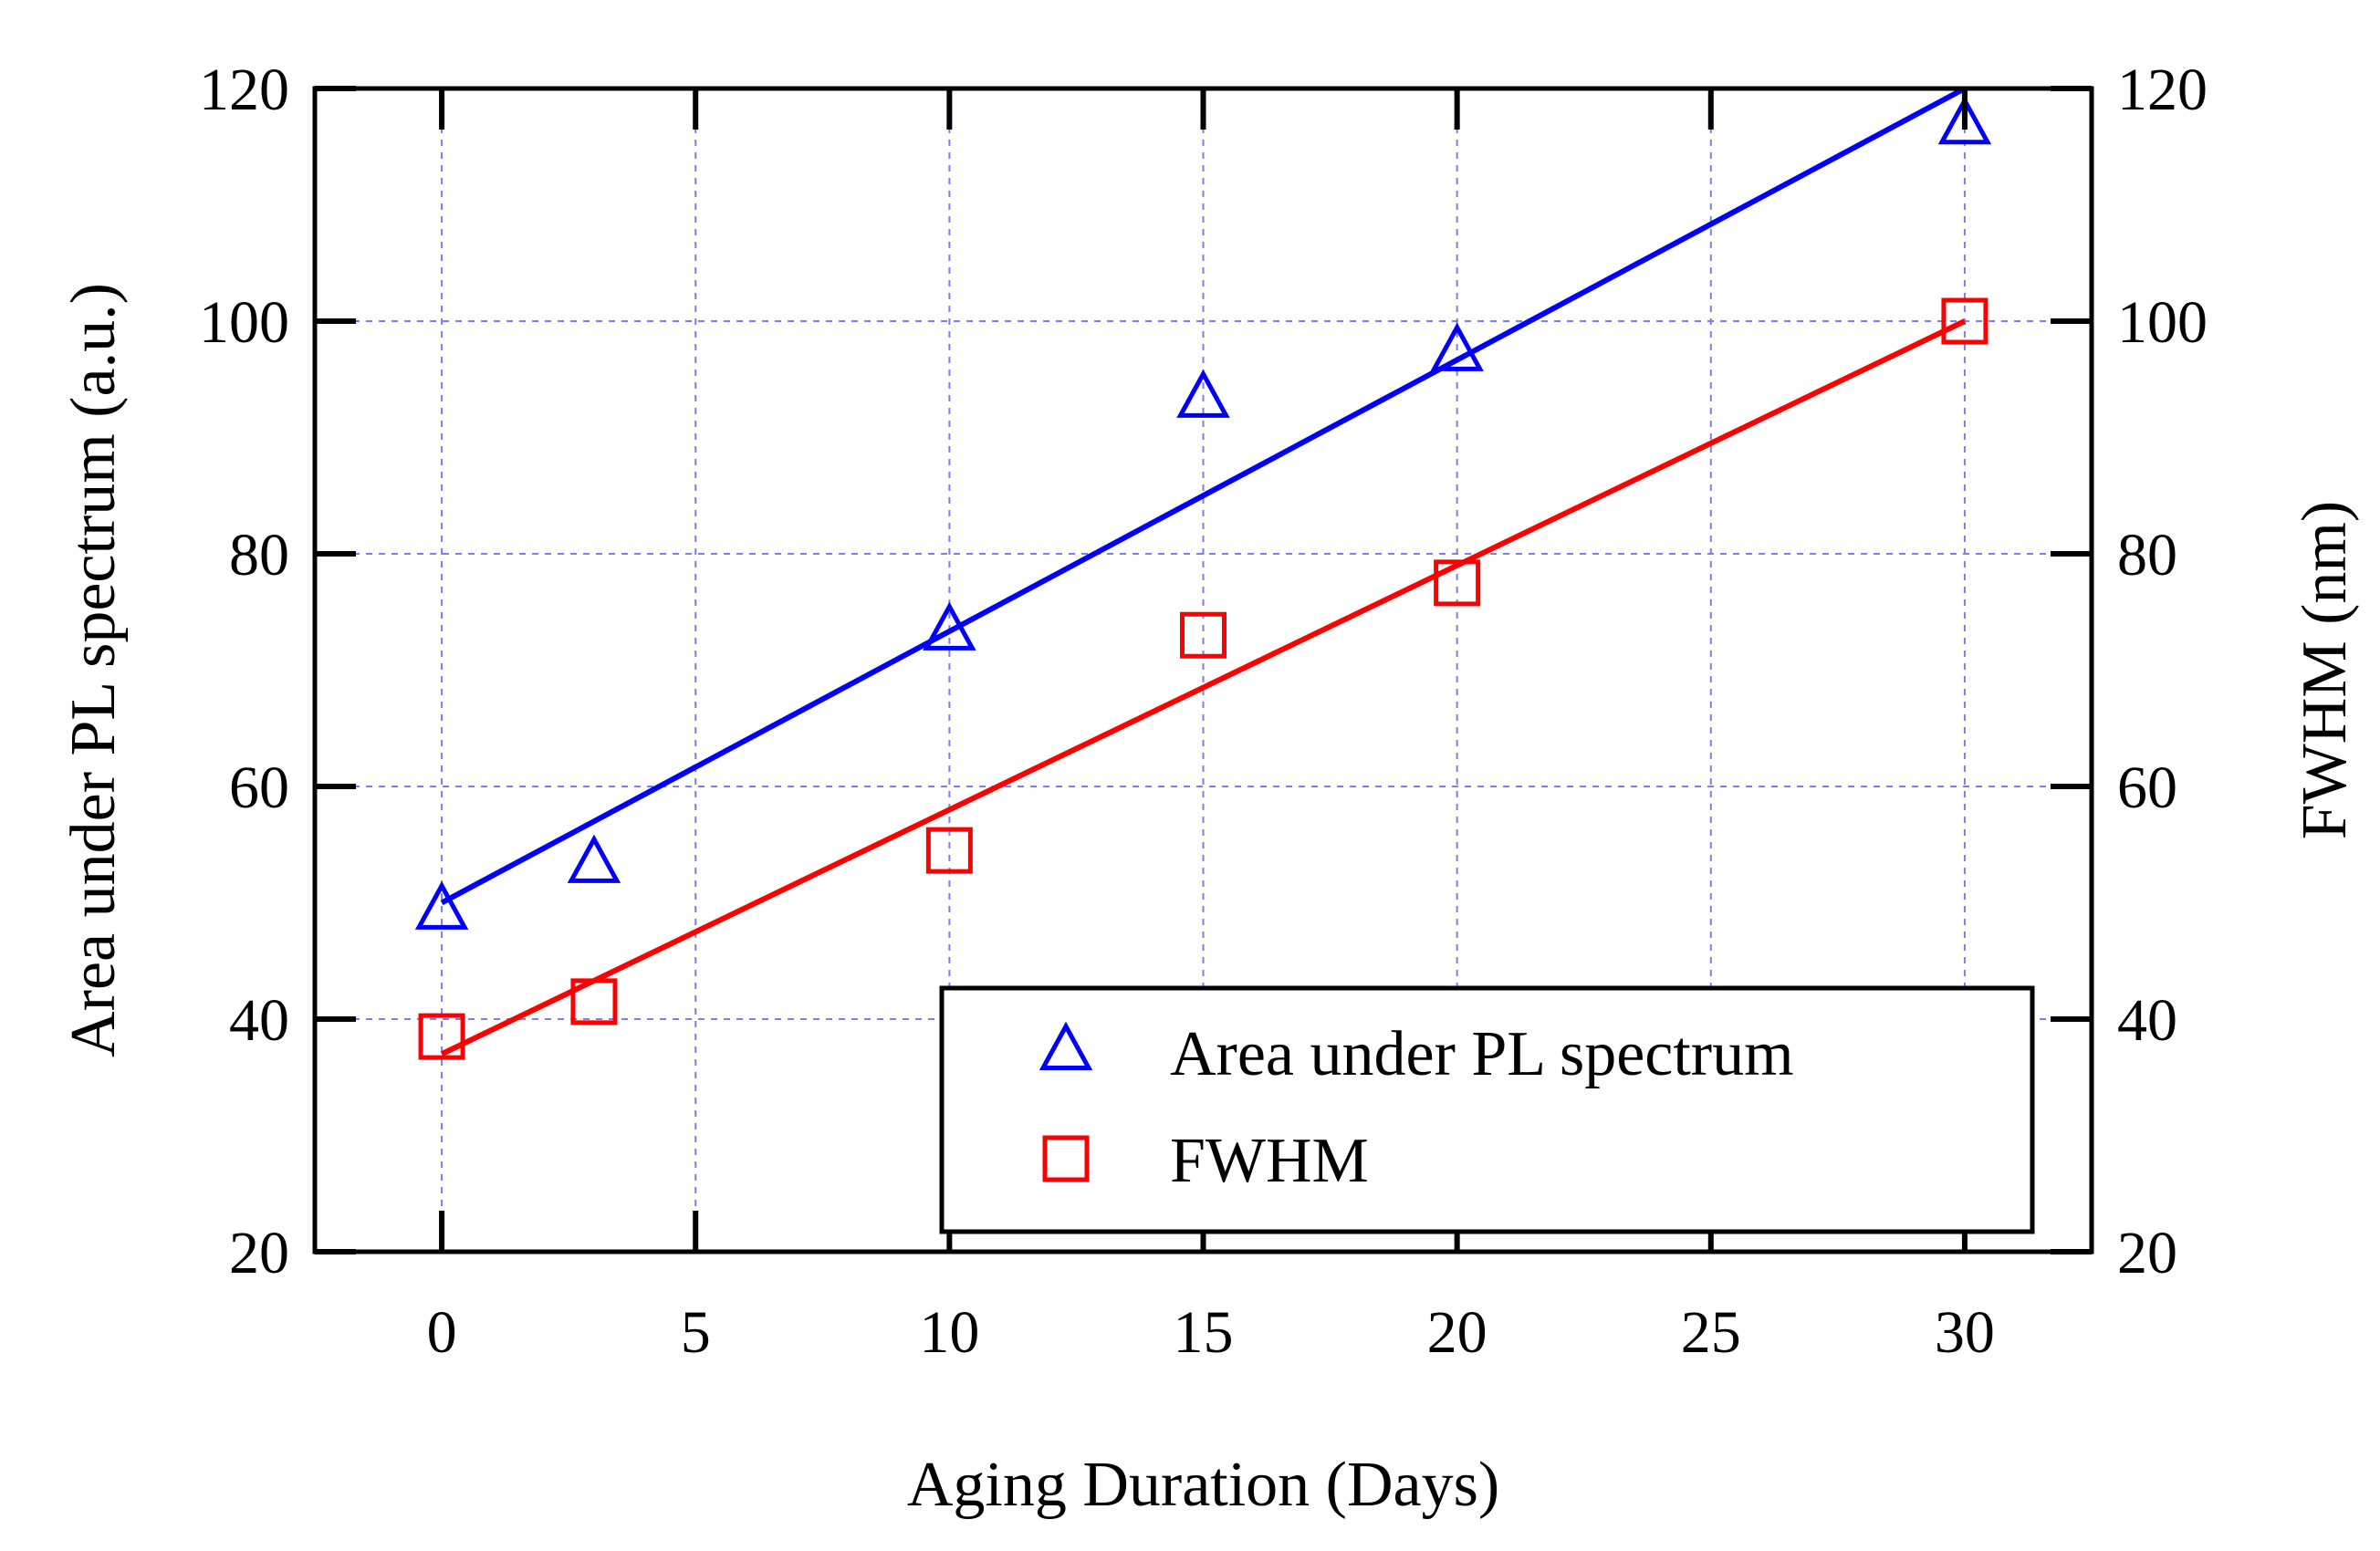  Describe the element at coordinates (1482, 1054) in the screenshot. I see `legend-label-area: Area under PL spectrum` at that location.